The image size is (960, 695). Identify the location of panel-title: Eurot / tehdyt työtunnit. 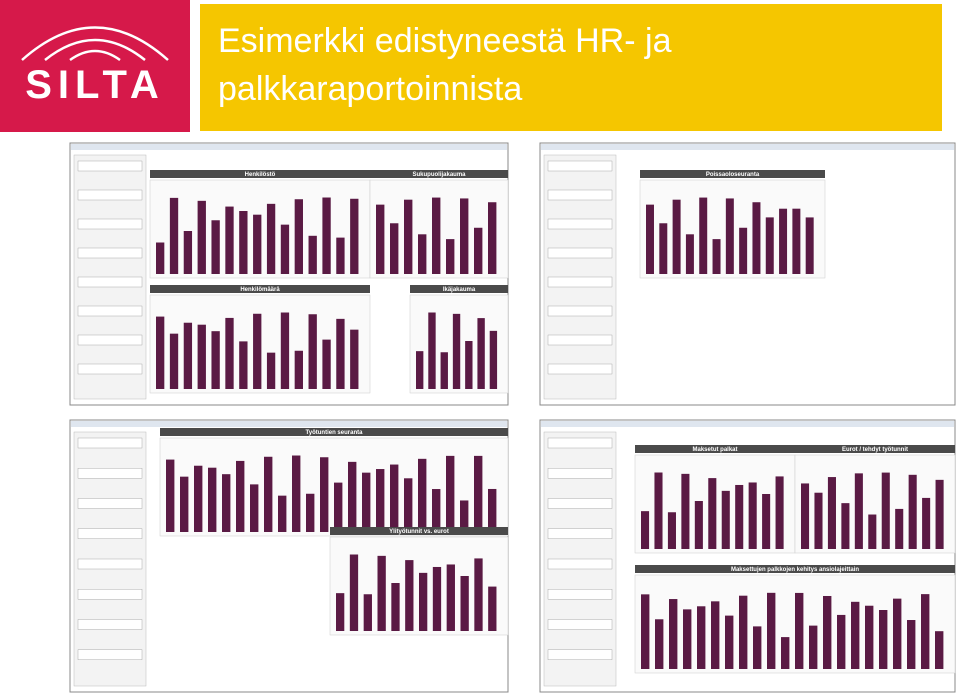
(875, 450).